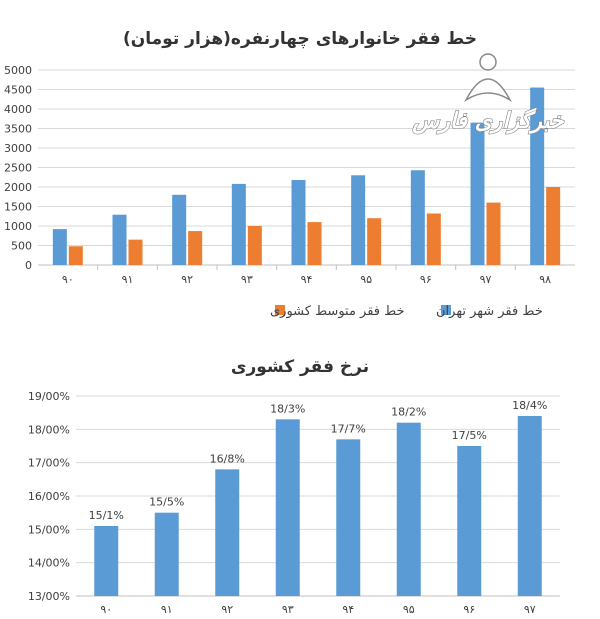  Describe the element at coordinates (49, 463) in the screenshot. I see `chart-2-ytick-label: 17/00%` at that location.